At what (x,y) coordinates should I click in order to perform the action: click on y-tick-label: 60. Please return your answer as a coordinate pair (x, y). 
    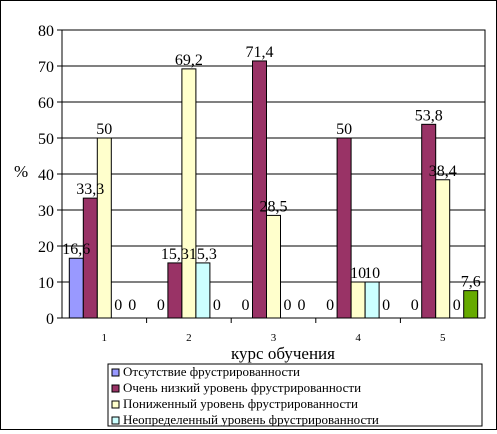
    Looking at the image, I should click on (46, 103).